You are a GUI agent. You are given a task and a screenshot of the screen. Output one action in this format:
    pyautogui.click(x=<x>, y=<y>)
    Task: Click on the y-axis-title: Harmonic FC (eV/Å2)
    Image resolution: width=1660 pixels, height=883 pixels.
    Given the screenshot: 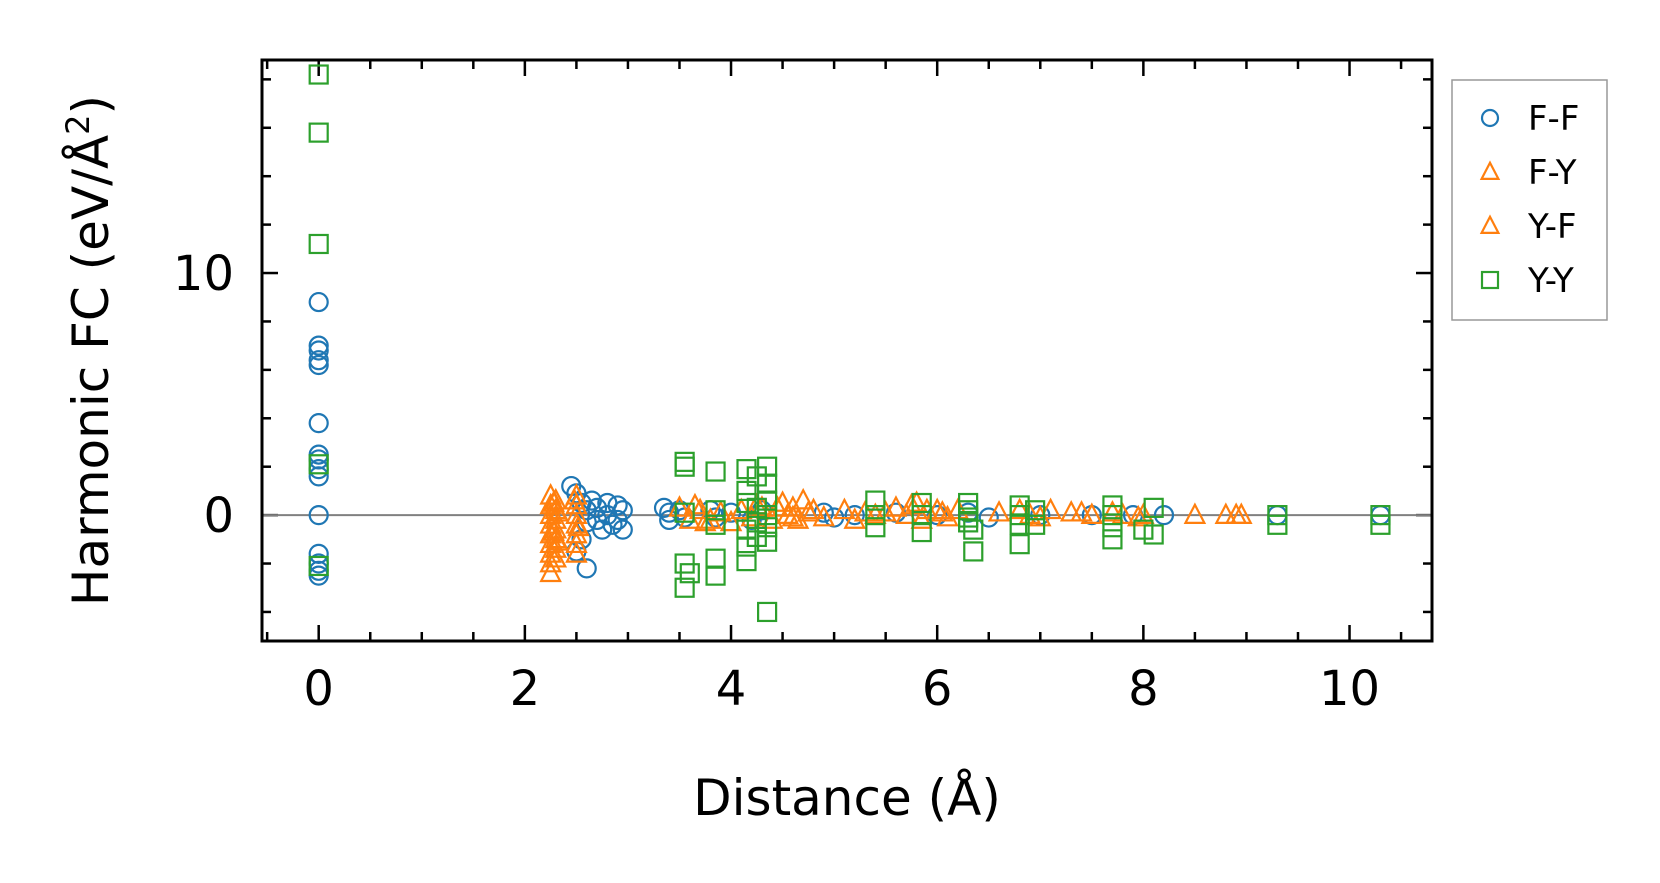 What is the action you would take?
    pyautogui.click(x=89, y=350)
    